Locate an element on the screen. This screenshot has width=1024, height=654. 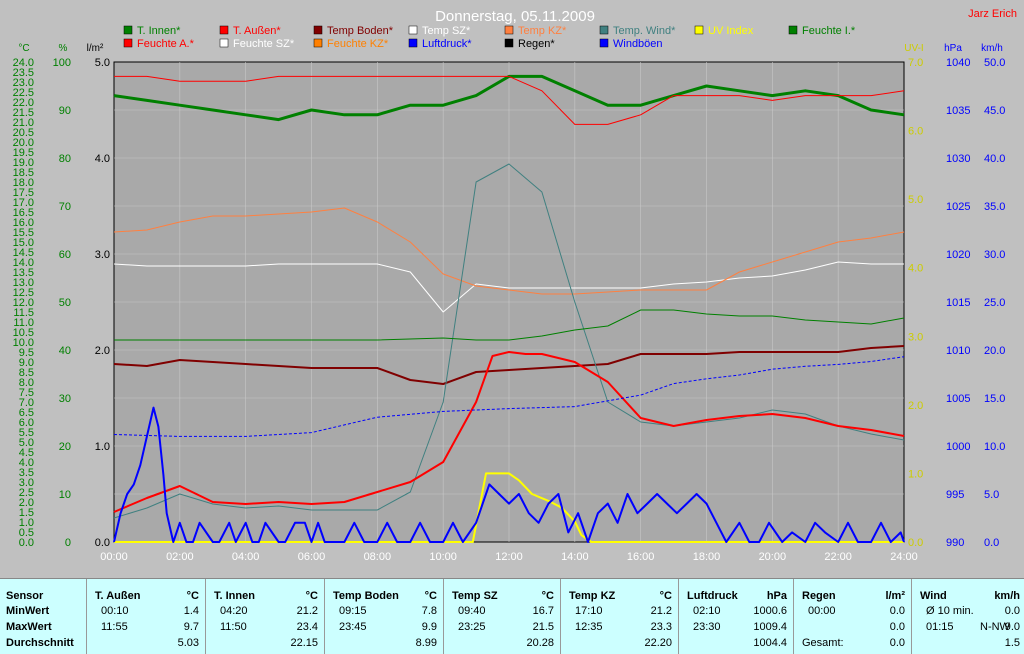
axis-tick-degc: 20.5 is located at coordinates (23, 133).